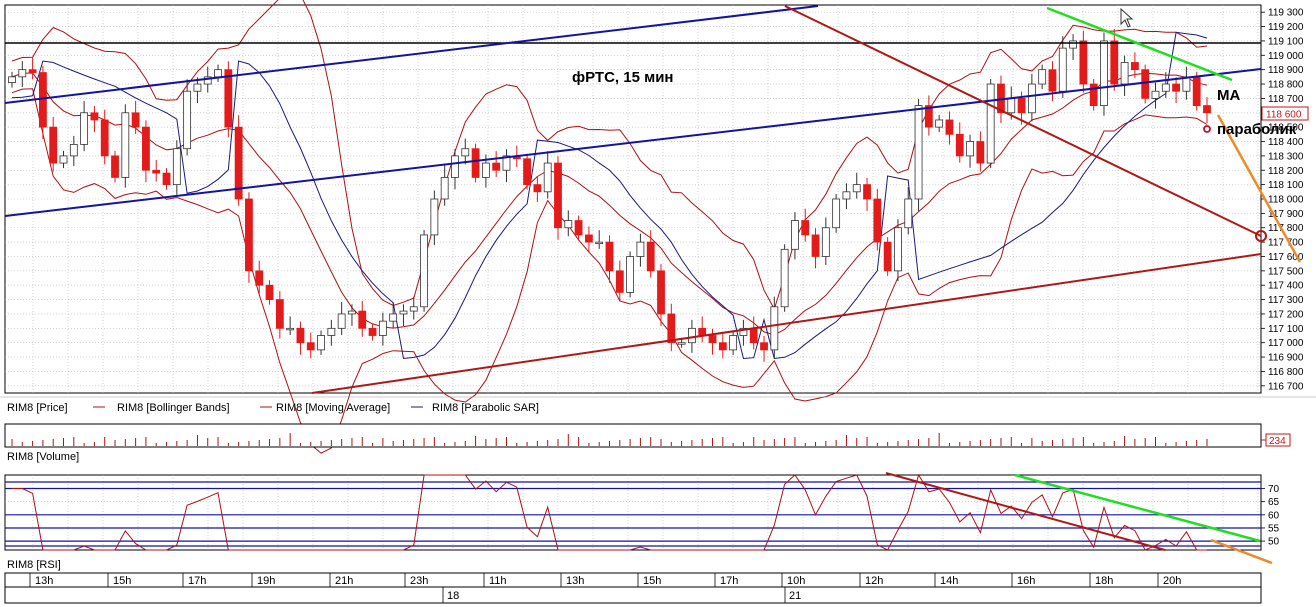 This screenshot has height=607, width=1316. What do you see at coordinates (266, 581) in the screenshot?
I see `hour-label: 19h` at bounding box center [266, 581].